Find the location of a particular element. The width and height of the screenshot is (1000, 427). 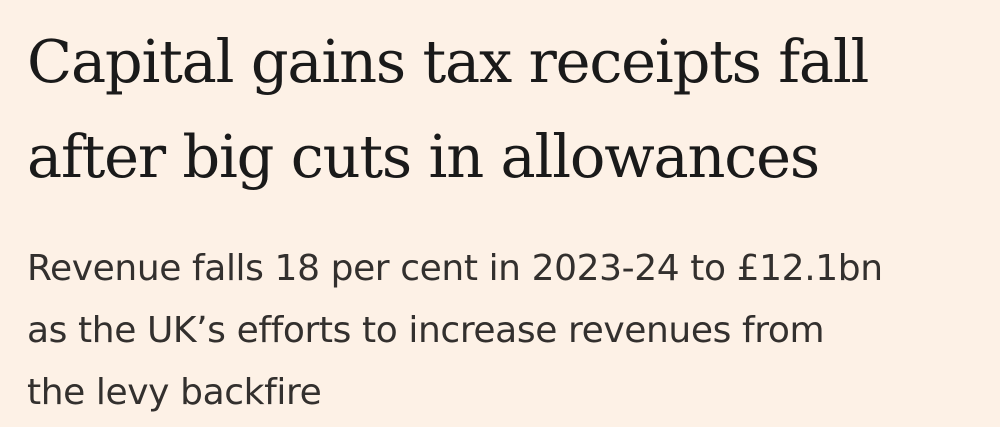

headline-line-1: Capital gains tax receipts fall is located at coordinates (448, 61).